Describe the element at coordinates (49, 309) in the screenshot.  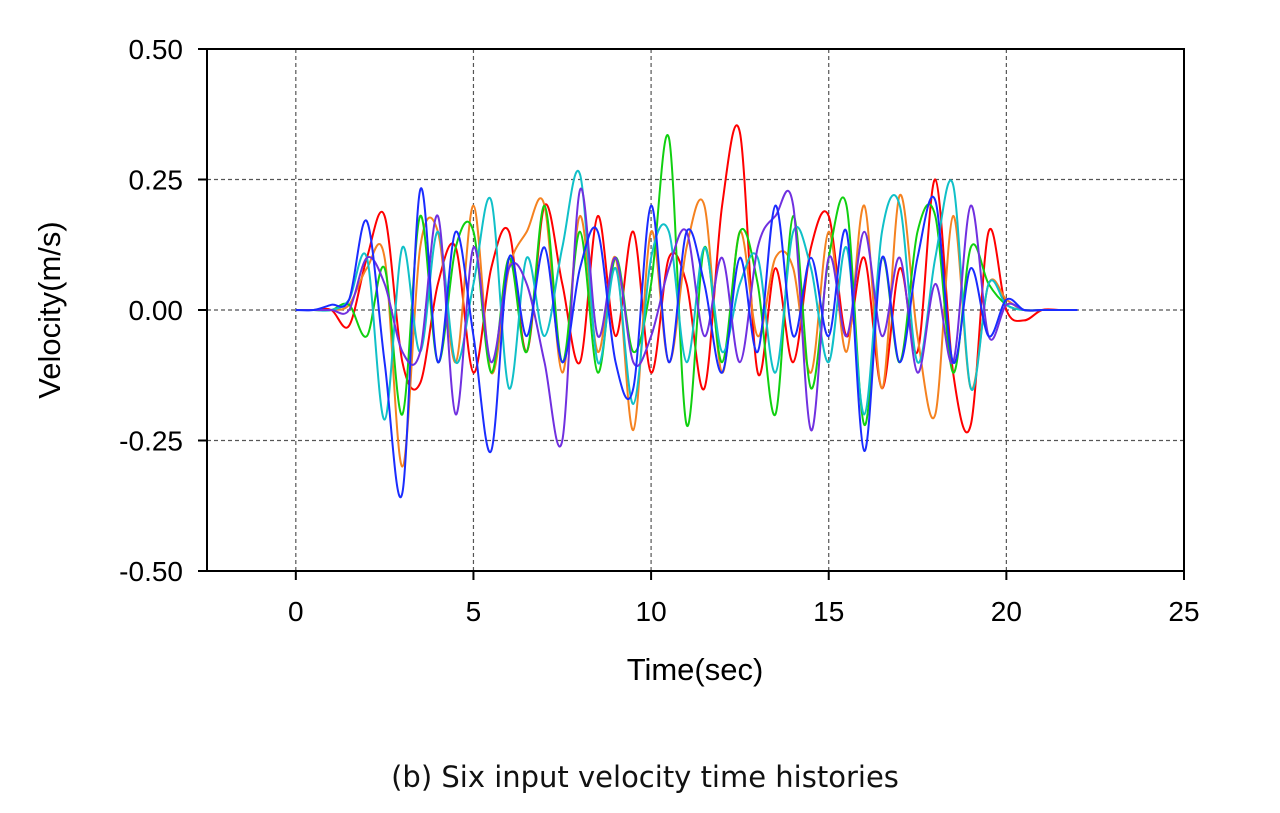
I see `y-axis-label: Velocity(m/s)` at that location.